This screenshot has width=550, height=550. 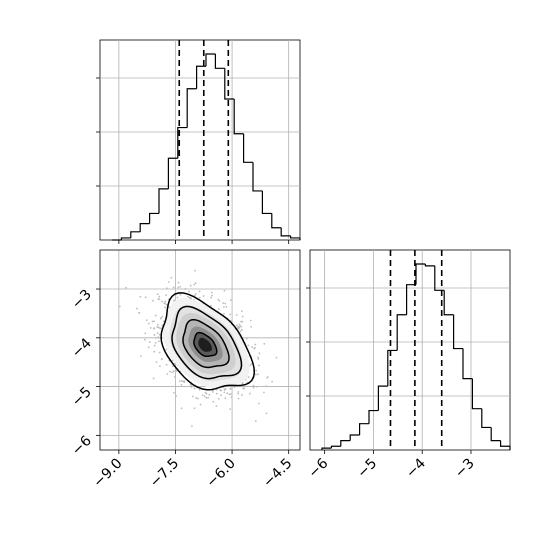 I want to click on param2-ytick-label-1: −5, so click(x=82, y=397).